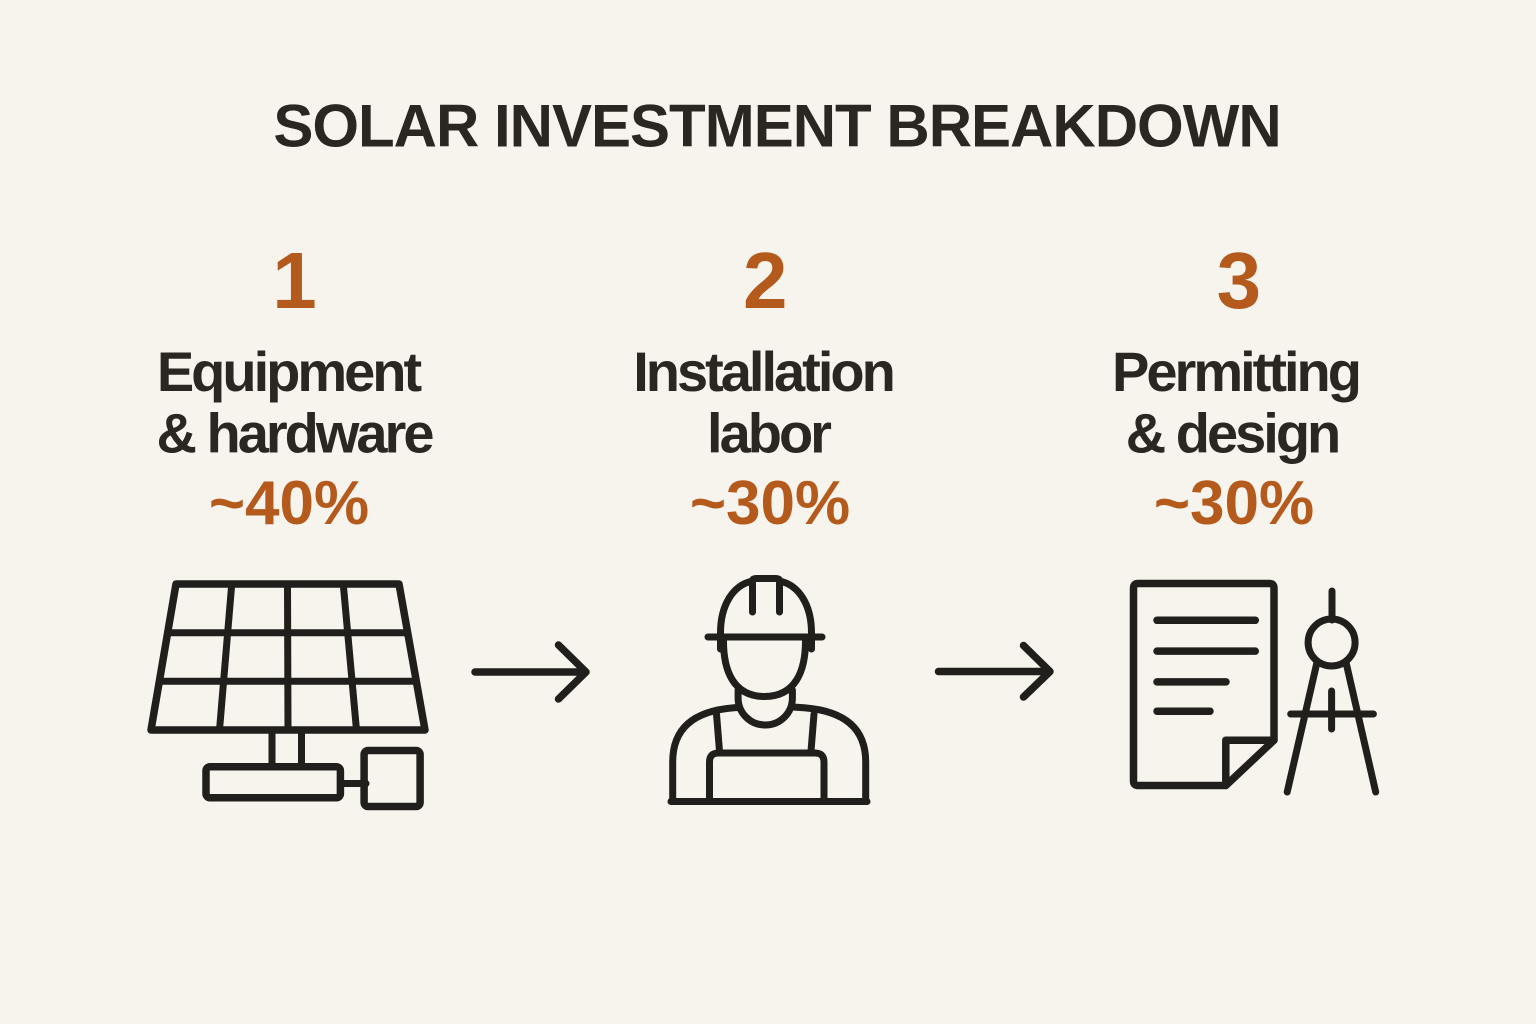 The width and height of the screenshot is (1536, 1024). I want to click on svg-text: 2, so click(765, 280).